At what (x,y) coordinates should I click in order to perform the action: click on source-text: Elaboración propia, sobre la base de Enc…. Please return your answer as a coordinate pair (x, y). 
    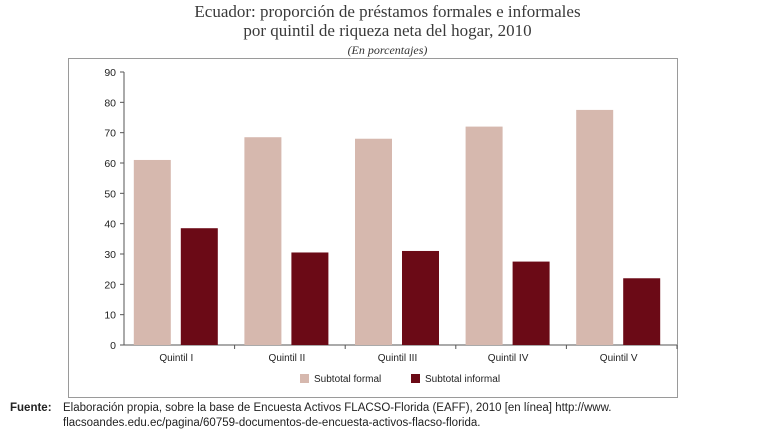
    Looking at the image, I should click on (415, 416).